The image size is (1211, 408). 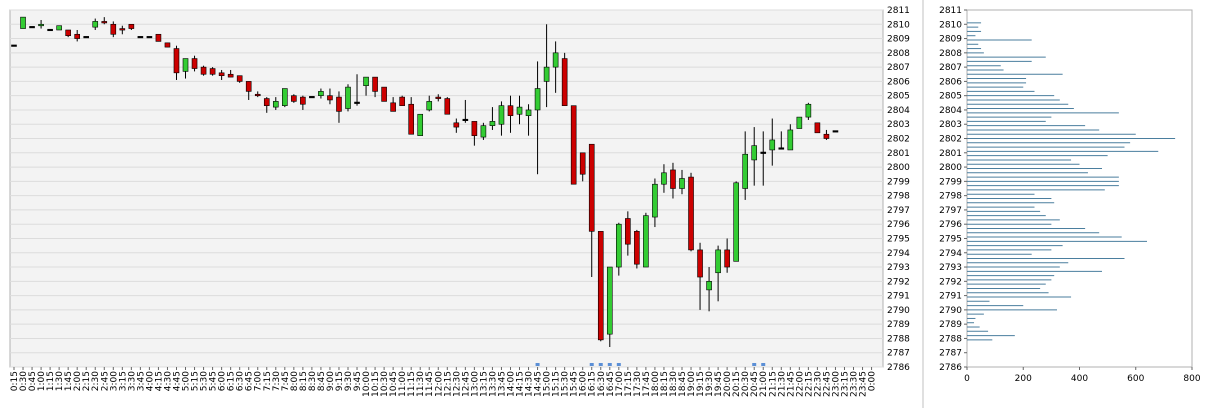 I want to click on price-x-tick-label: 17:30, so click(x=638, y=384).